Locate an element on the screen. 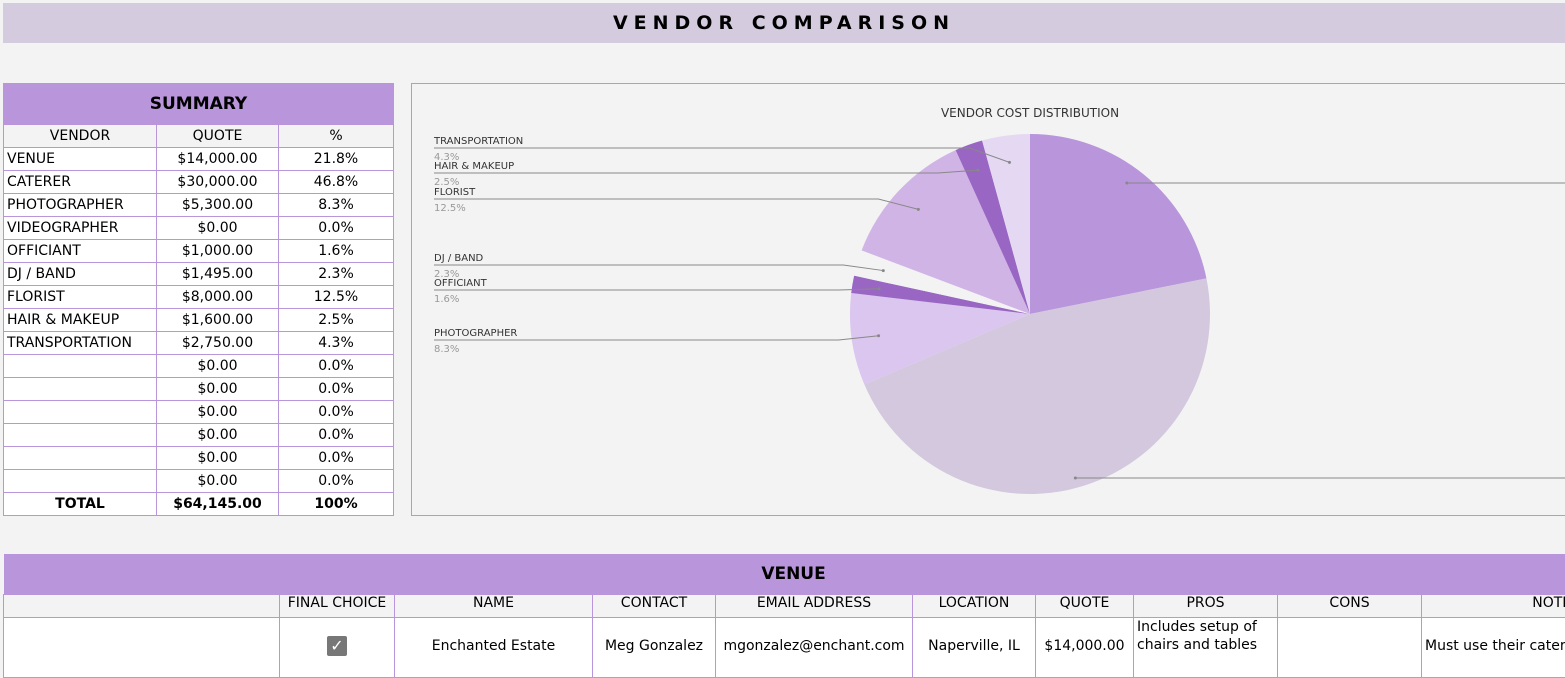 This screenshot has height=678, width=1565. vendor-cell: CATERER is located at coordinates (80, 182).